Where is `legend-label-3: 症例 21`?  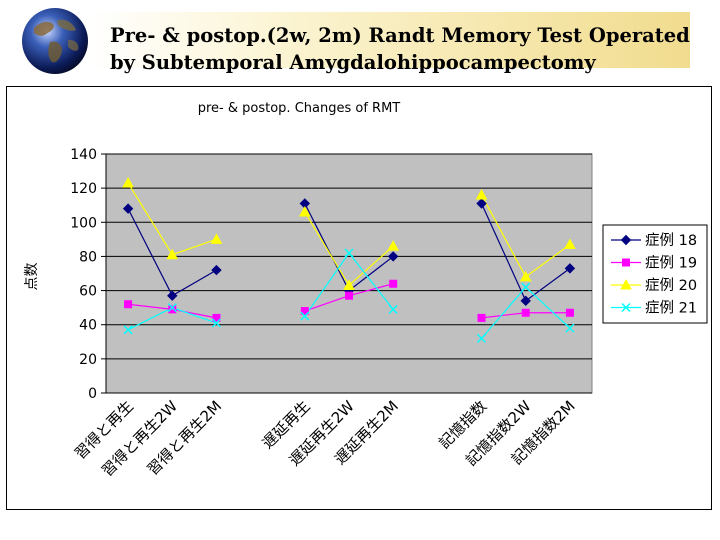
legend-label-3: 症例 21 is located at coordinates (671, 308).